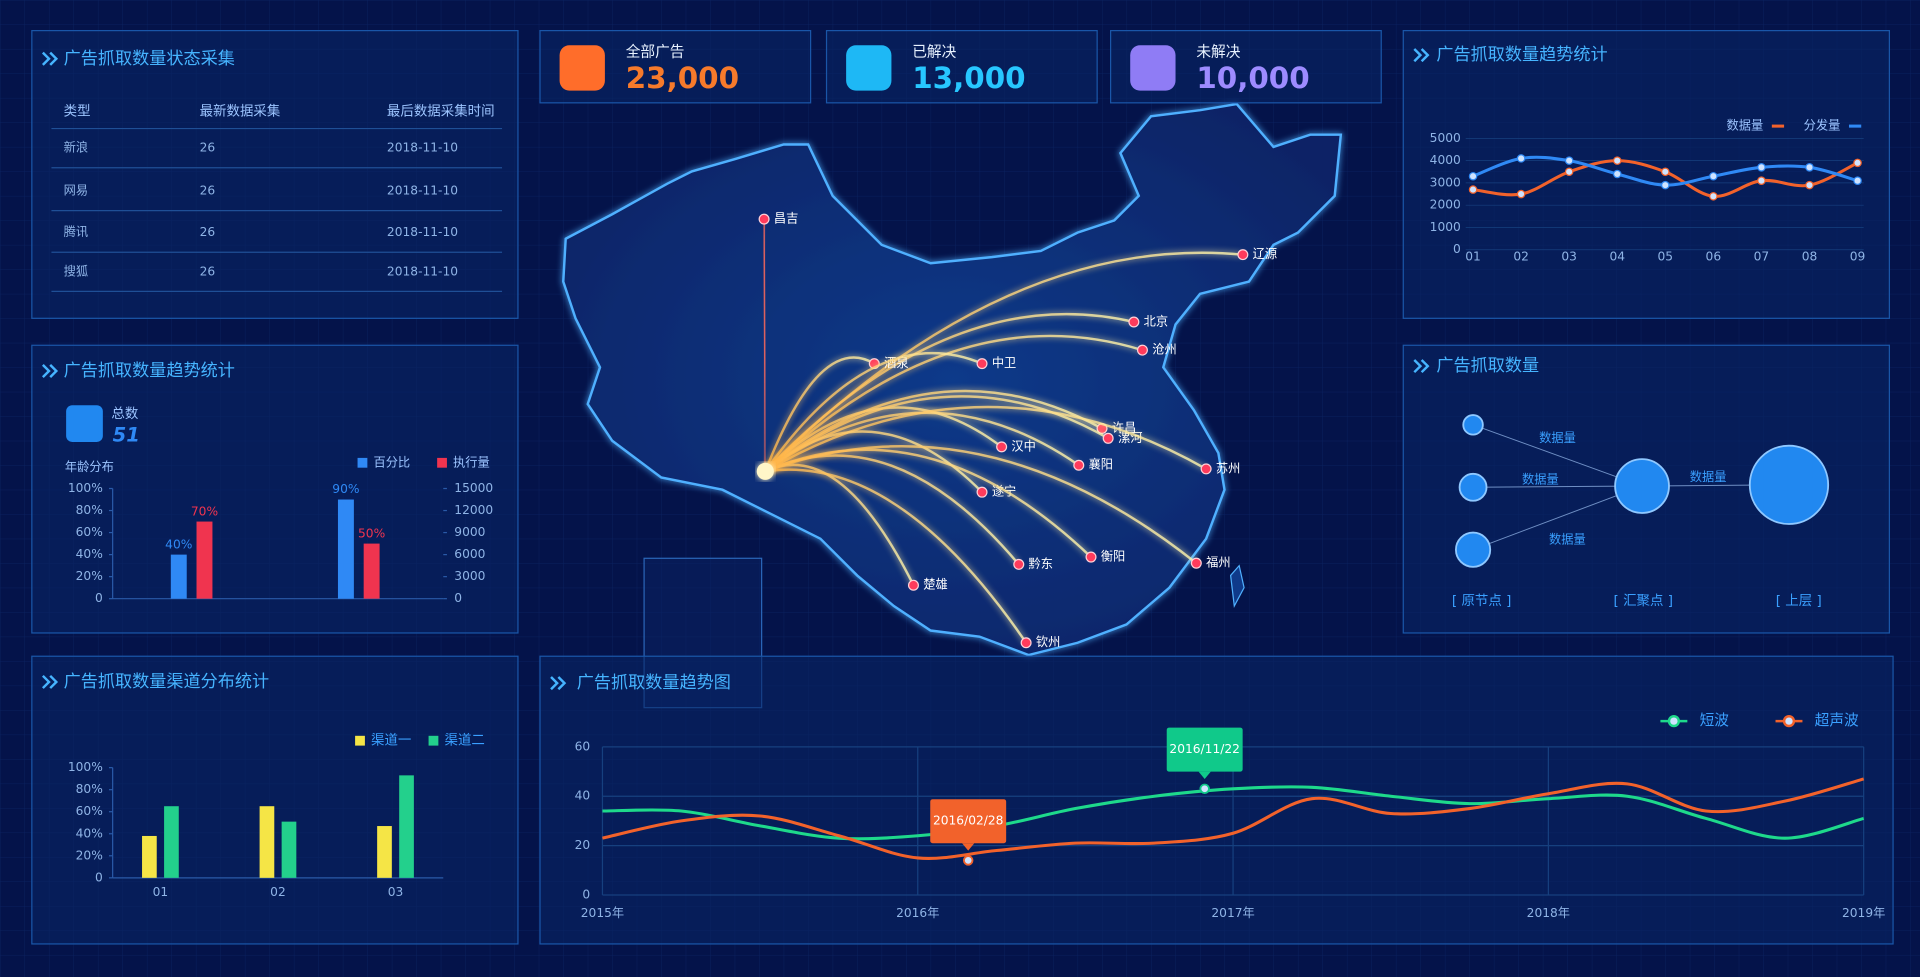 This screenshot has height=977, width=1920. Describe the element at coordinates (1445, 205) in the screenshot. I see `y-tick-label: 2000` at that location.